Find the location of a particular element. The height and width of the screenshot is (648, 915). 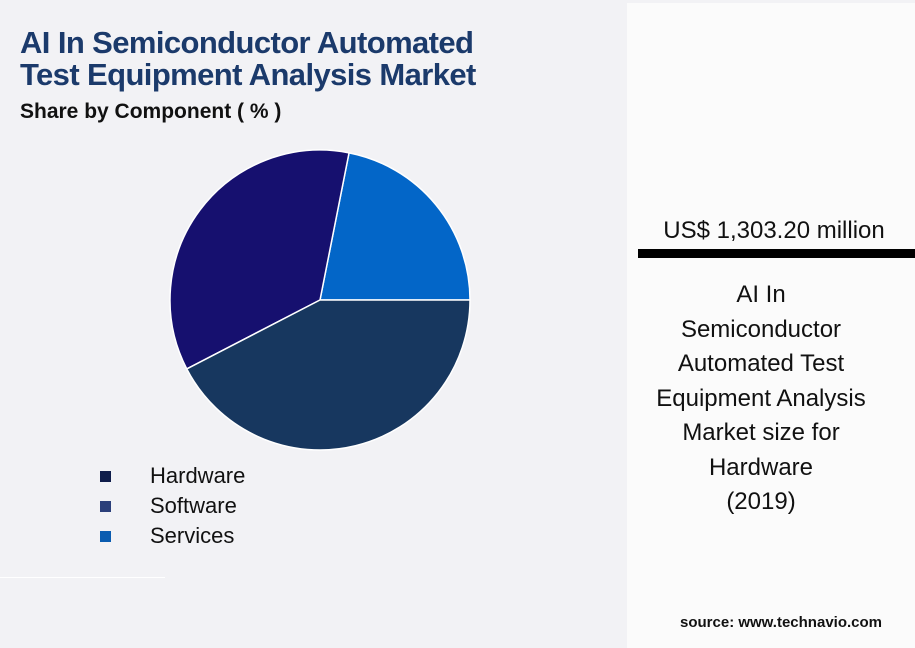

legend-item-services: Services is located at coordinates (172, 536).